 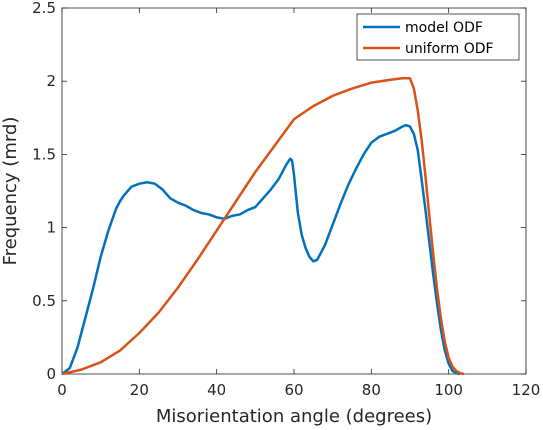 What do you see at coordinates (444, 28) in the screenshot?
I see `legend-label-model-odf: model ODF` at bounding box center [444, 28].